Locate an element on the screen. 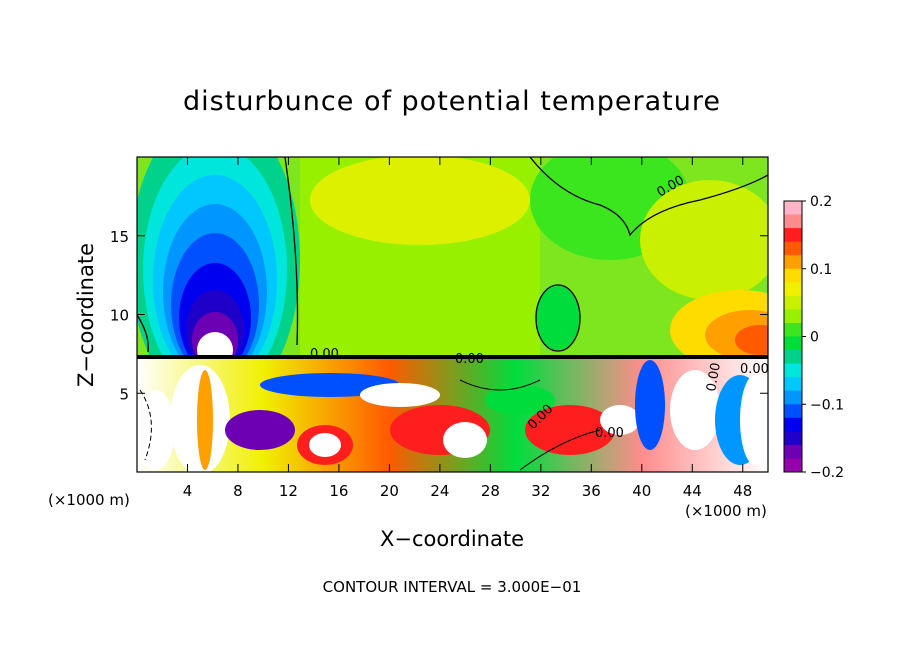  x-tick-label: 24 is located at coordinates (439, 491).